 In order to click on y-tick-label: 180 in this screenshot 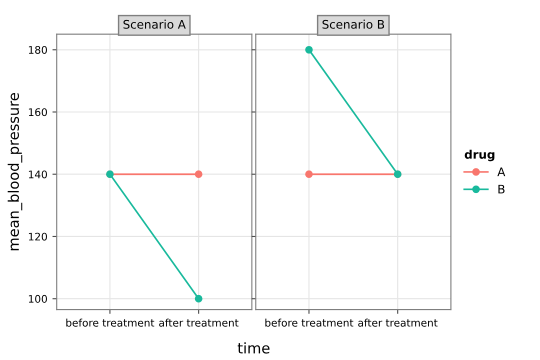, I will do `click(37, 50)`.